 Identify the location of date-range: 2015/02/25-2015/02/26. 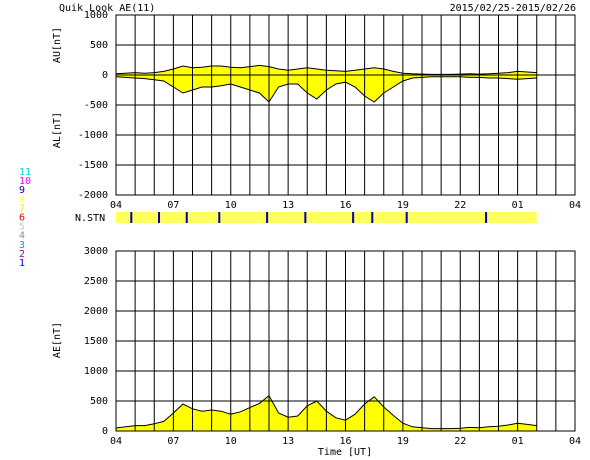
(513, 8).